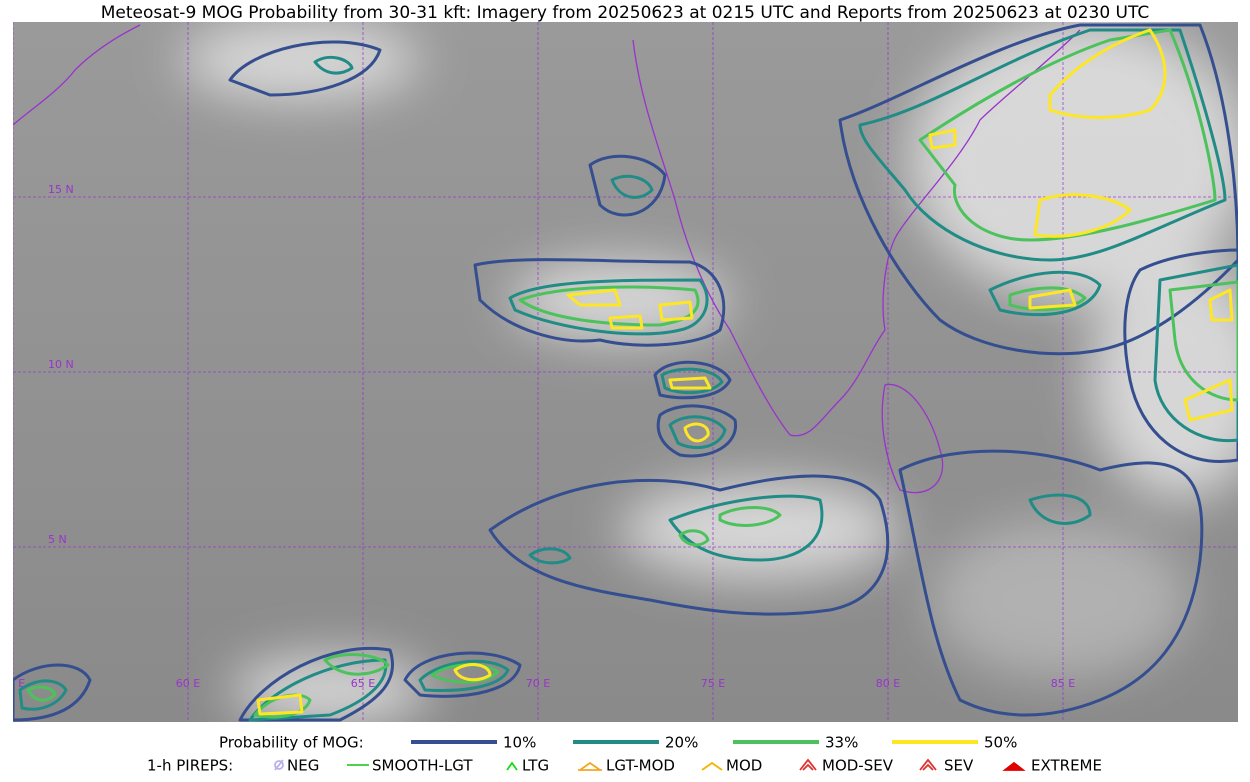 The width and height of the screenshot is (1250, 782). Describe the element at coordinates (57, 539) in the screenshot. I see `lat-label: 5 N` at that location.